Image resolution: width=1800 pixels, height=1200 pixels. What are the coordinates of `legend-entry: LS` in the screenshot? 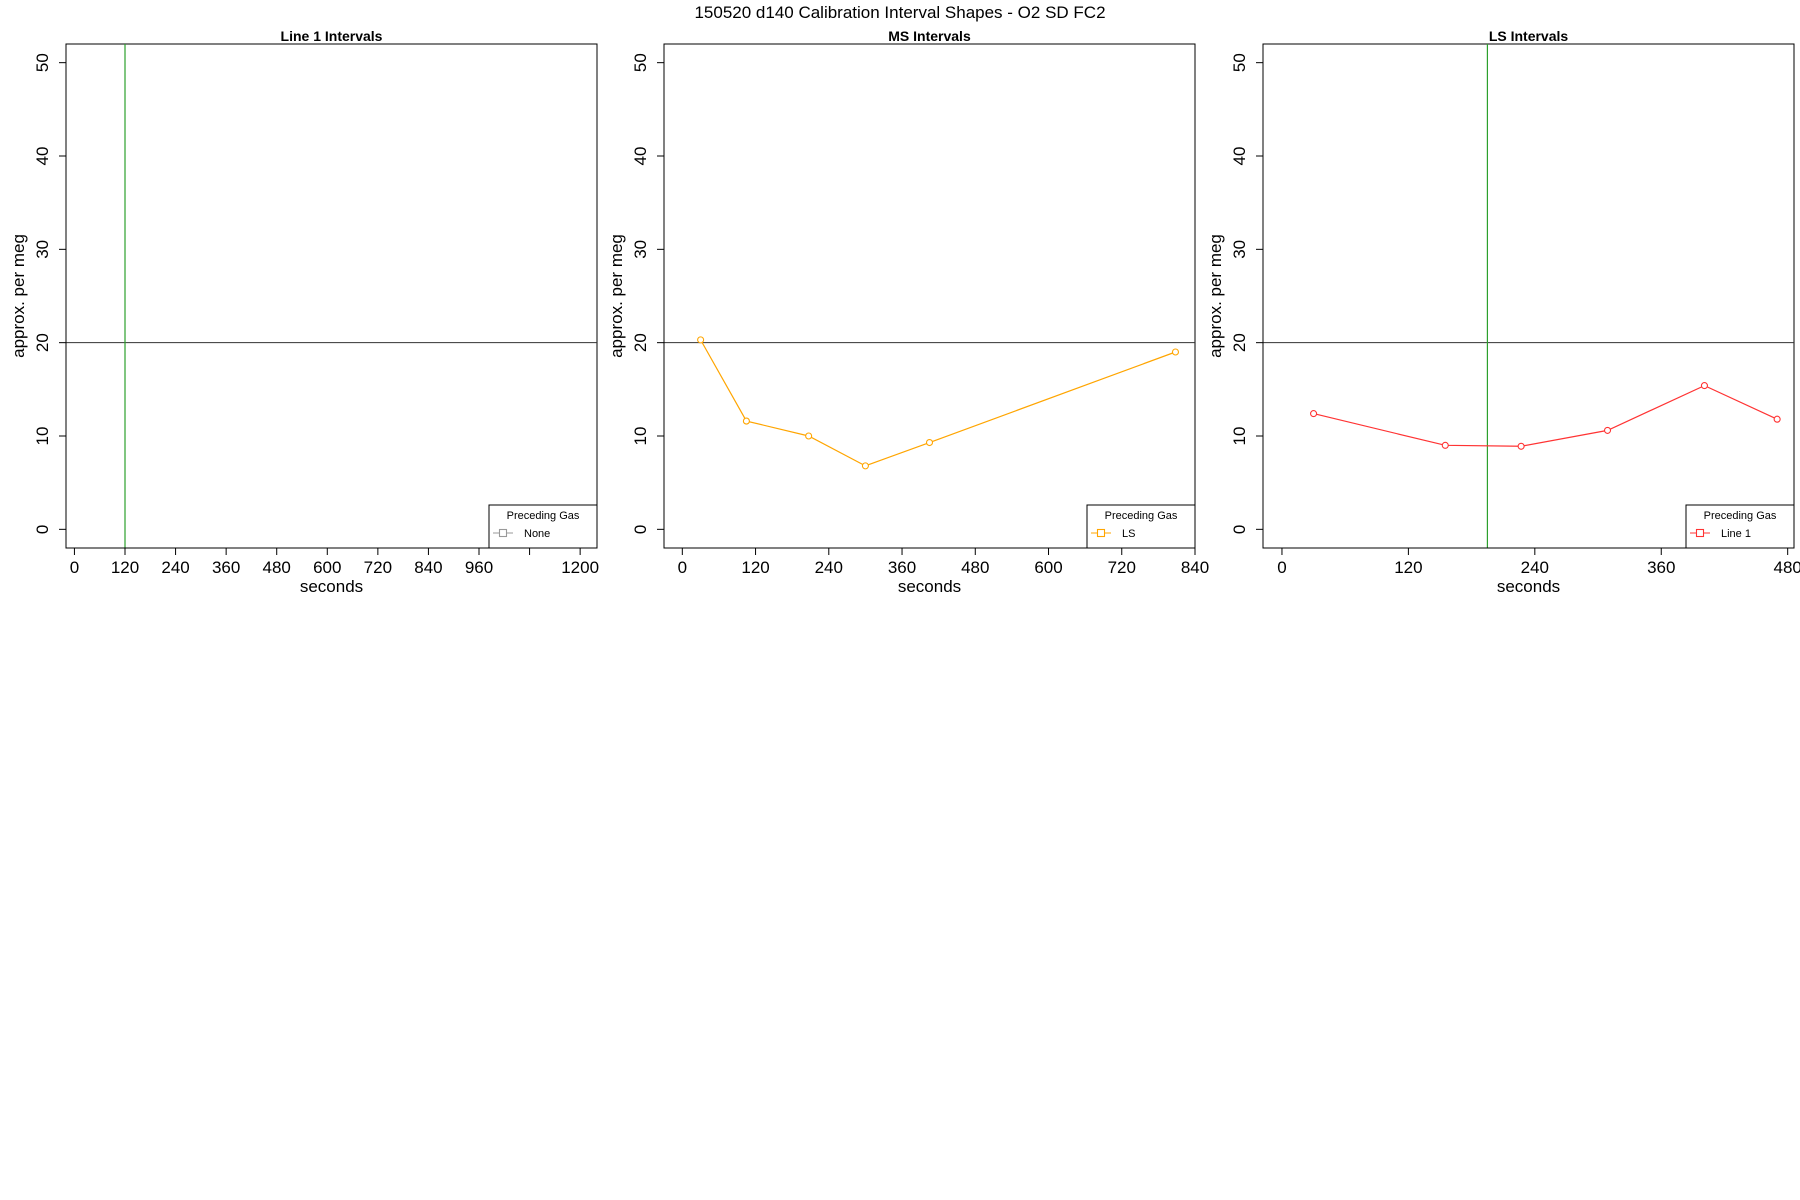 It's located at (1128, 534).